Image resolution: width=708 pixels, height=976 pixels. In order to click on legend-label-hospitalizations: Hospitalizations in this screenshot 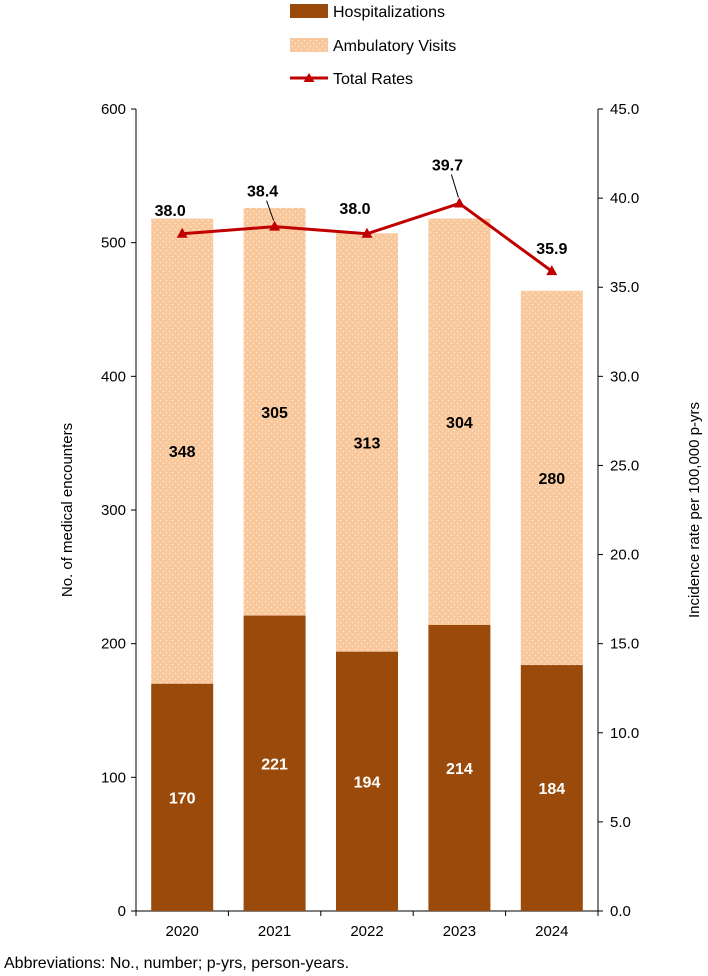, I will do `click(389, 12)`.